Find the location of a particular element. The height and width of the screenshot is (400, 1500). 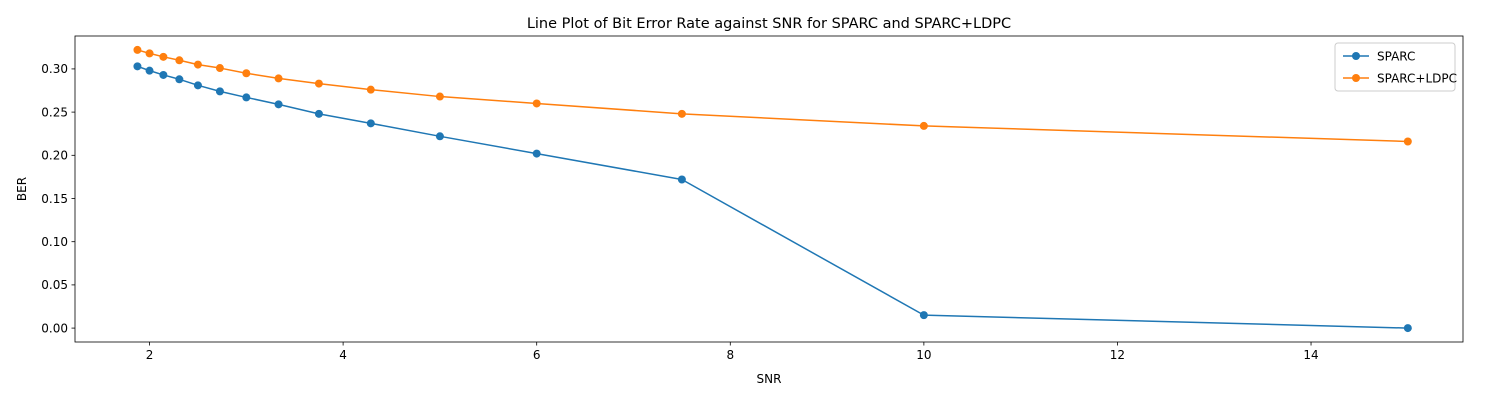

x-axis-ticks: 2 4 6 8 10 12 14 is located at coordinates (732, 352).